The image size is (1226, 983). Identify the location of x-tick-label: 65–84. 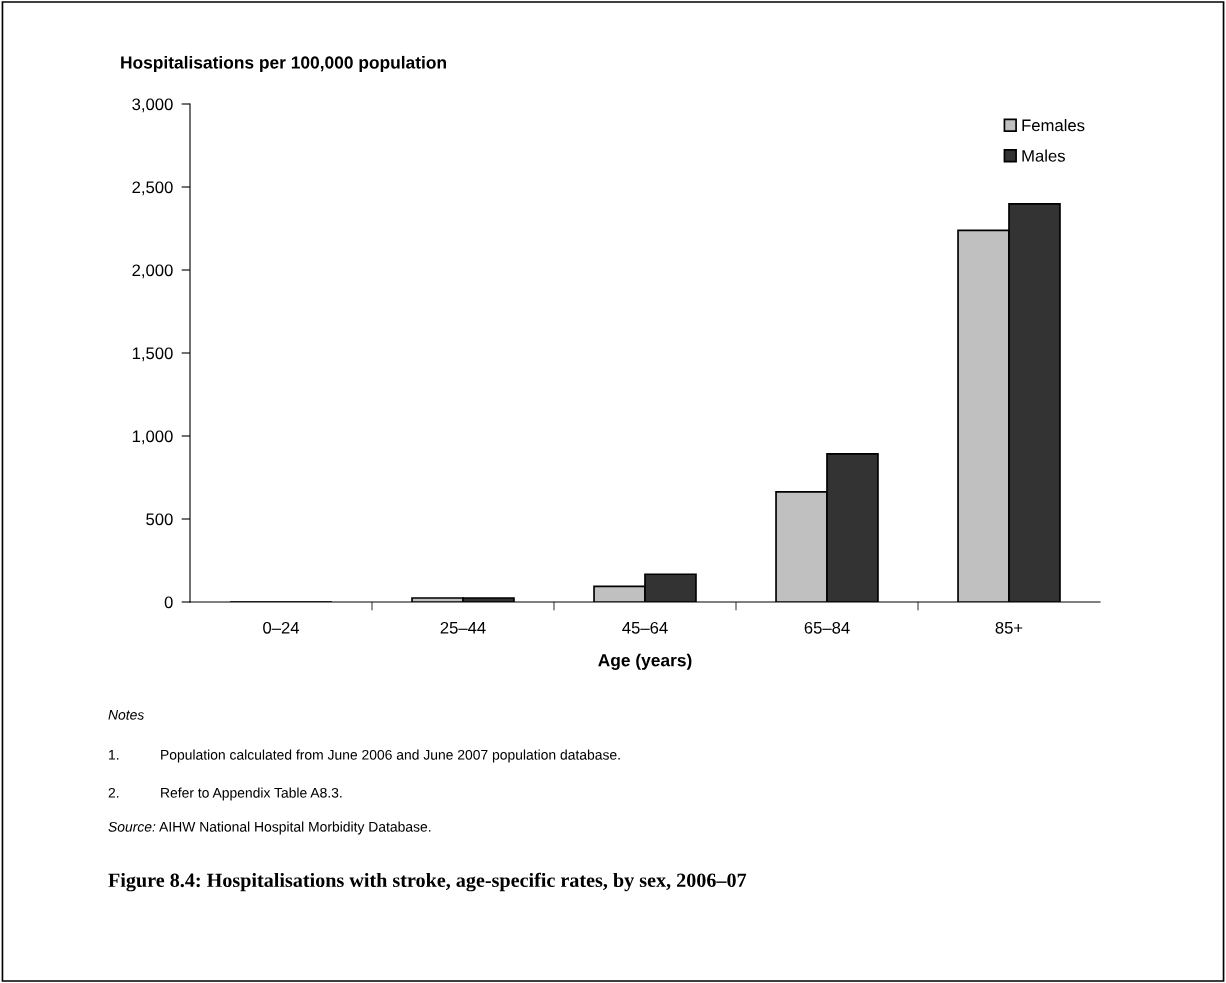
(827, 627).